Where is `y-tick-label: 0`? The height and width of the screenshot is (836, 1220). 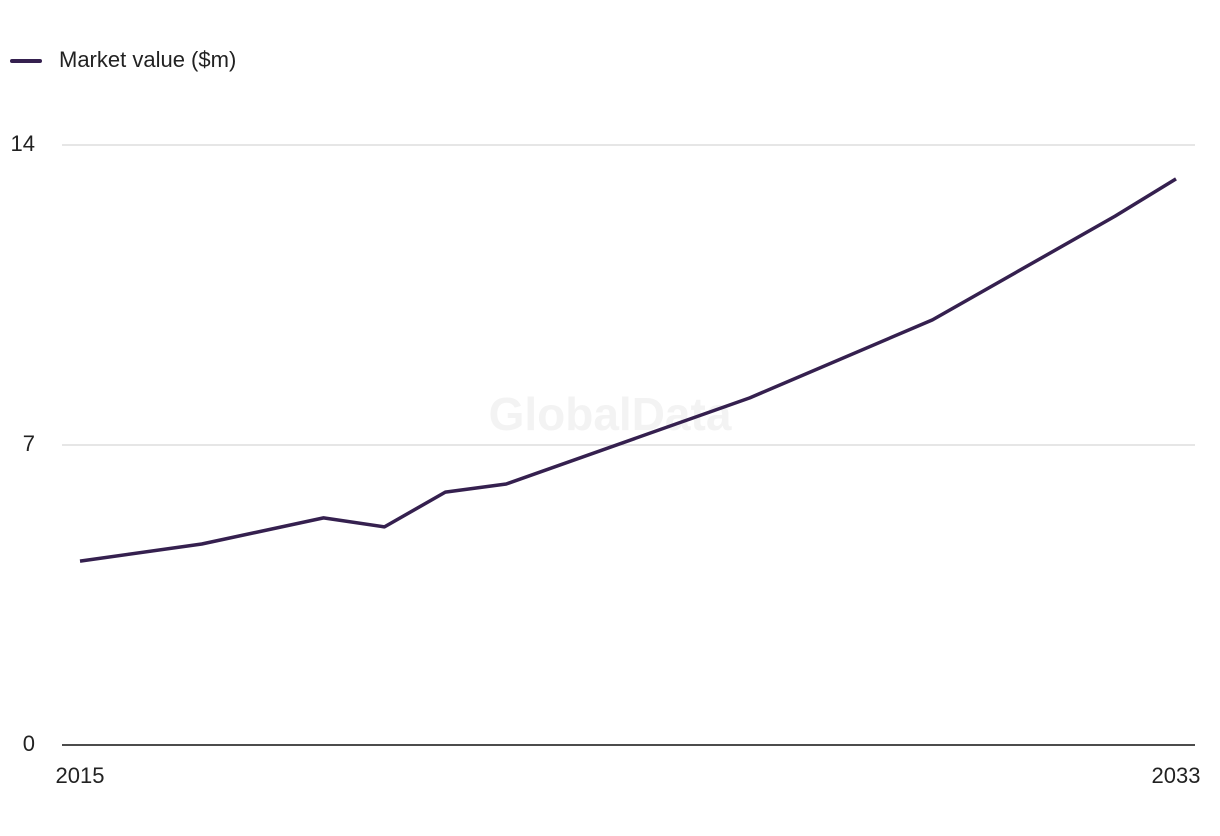
y-tick-label: 0 is located at coordinates (29, 743).